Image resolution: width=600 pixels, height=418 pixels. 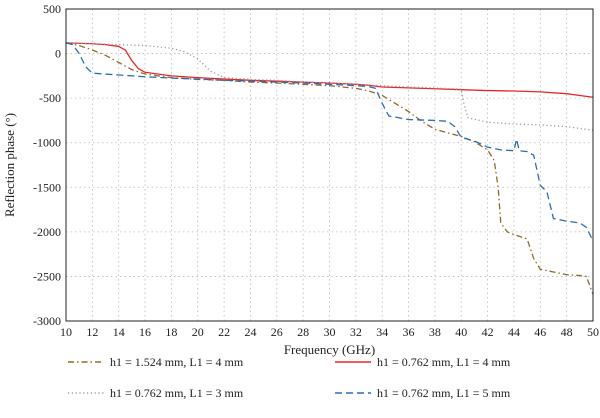 What do you see at coordinates (488, 332) in the screenshot?
I see `x-tick-label: 42` at bounding box center [488, 332].